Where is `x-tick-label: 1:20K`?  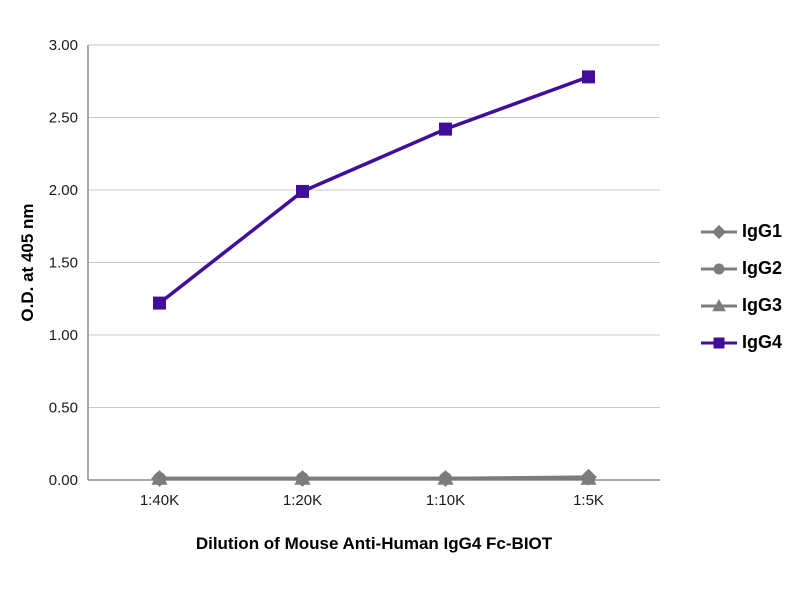
x-tick-label: 1:20K is located at coordinates (302, 500).